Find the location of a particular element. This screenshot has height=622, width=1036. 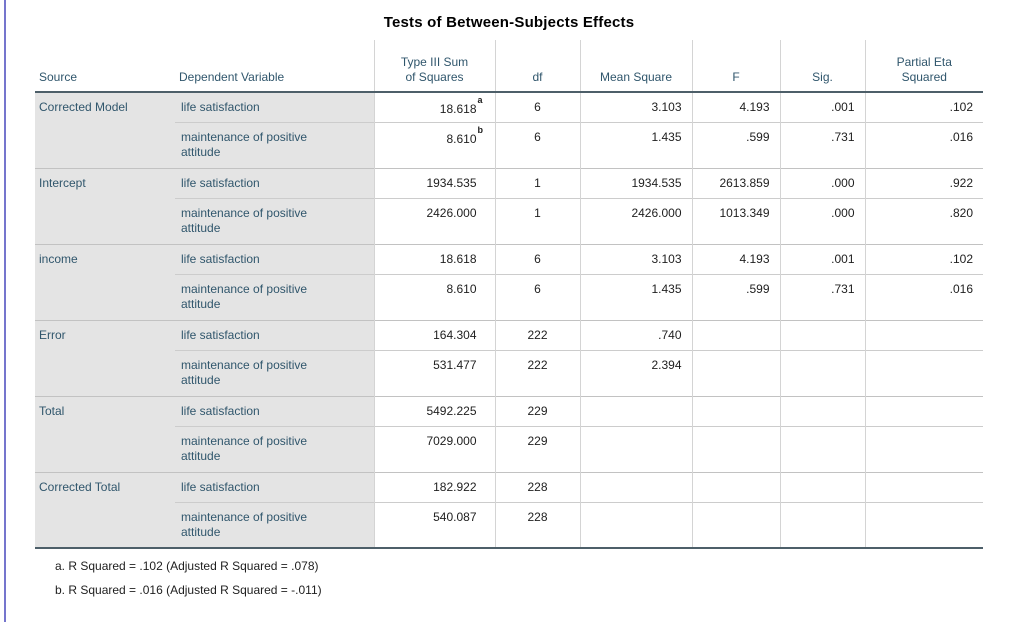

column-header-df: df is located at coordinates (537, 66).